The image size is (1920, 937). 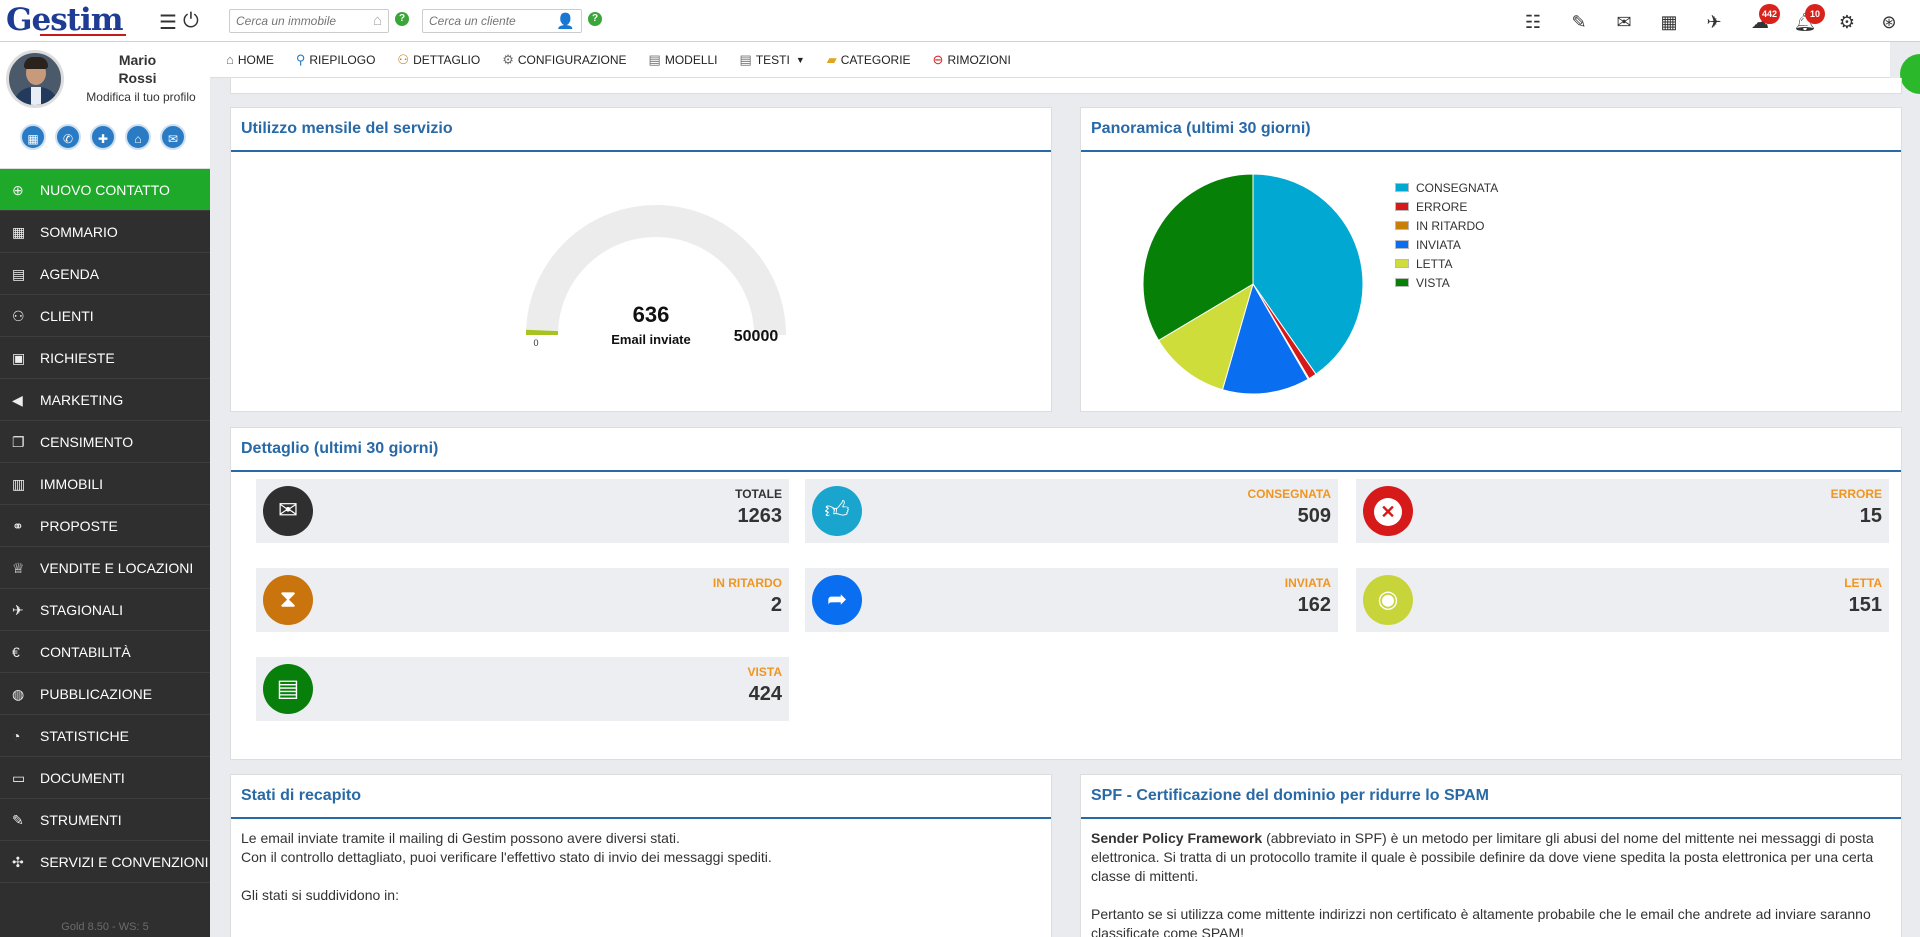 What do you see at coordinates (800, 59) in the screenshot?
I see `chevron-down-icon: ▼` at bounding box center [800, 59].